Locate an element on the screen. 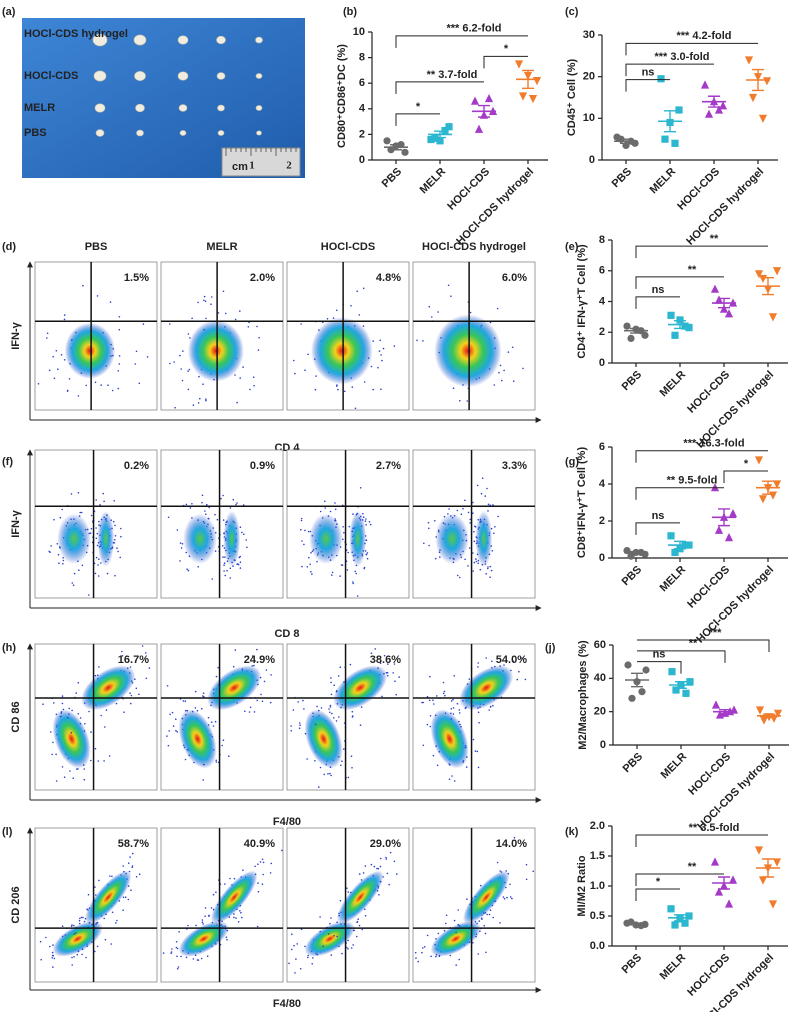 The height and width of the screenshot is (1012, 789). column-title: MELR is located at coordinates (221, 247).